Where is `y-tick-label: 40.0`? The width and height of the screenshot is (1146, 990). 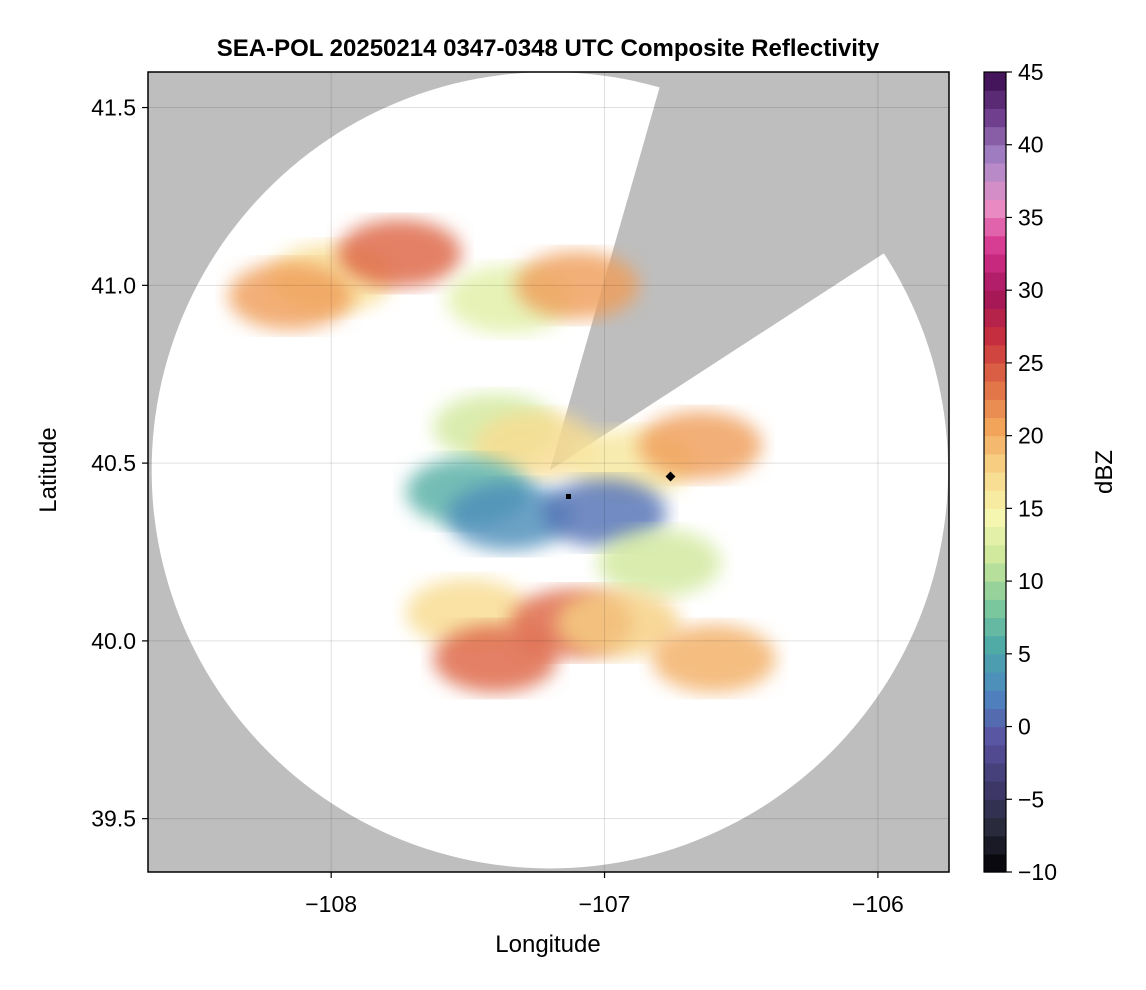 y-tick-label: 40.0 is located at coordinates (113, 641).